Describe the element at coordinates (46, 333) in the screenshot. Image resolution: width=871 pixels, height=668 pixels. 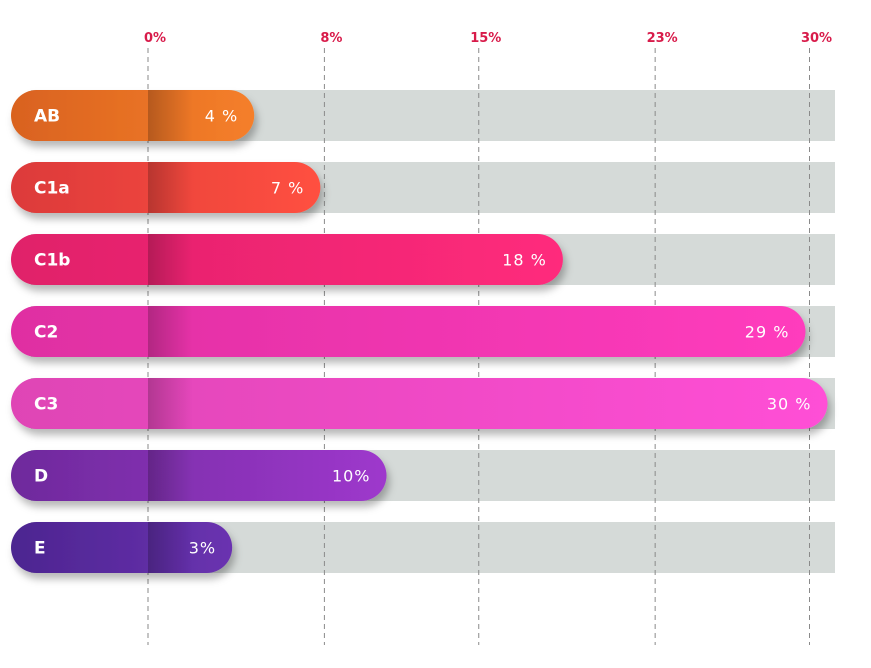
I see `category-label: C2` at that location.